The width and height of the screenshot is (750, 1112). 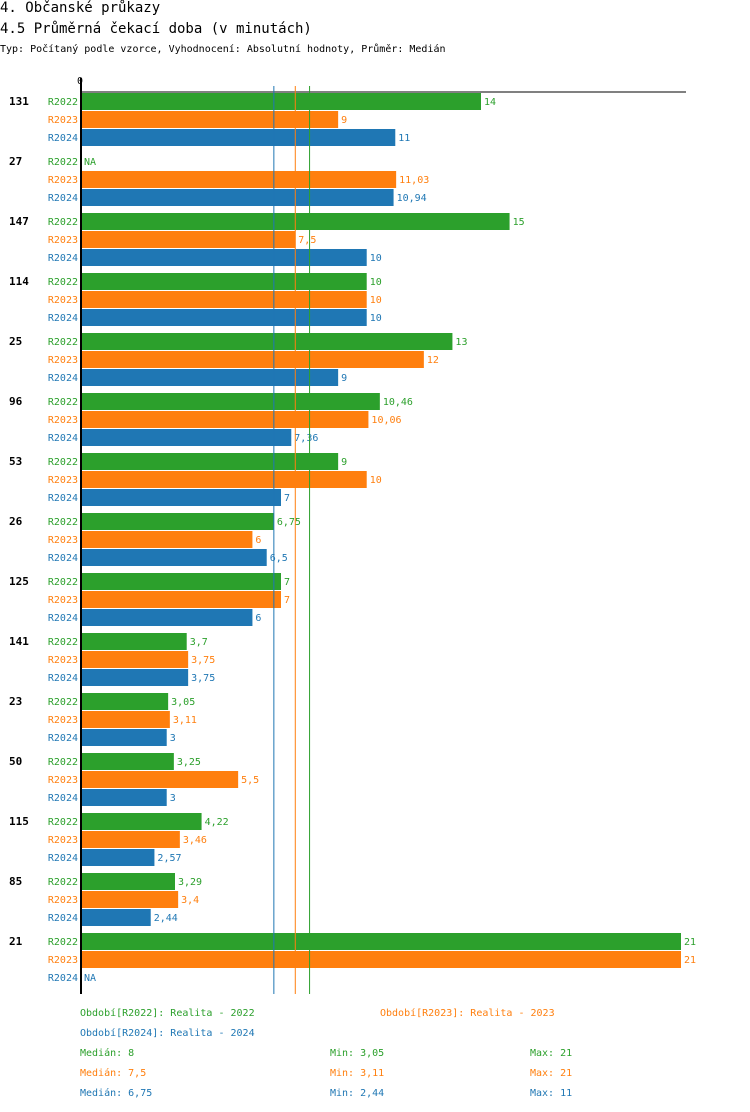 What do you see at coordinates (467, 1013) in the screenshot?
I see `legend-r2023: Období[R2023]: Realita - 2023` at bounding box center [467, 1013].